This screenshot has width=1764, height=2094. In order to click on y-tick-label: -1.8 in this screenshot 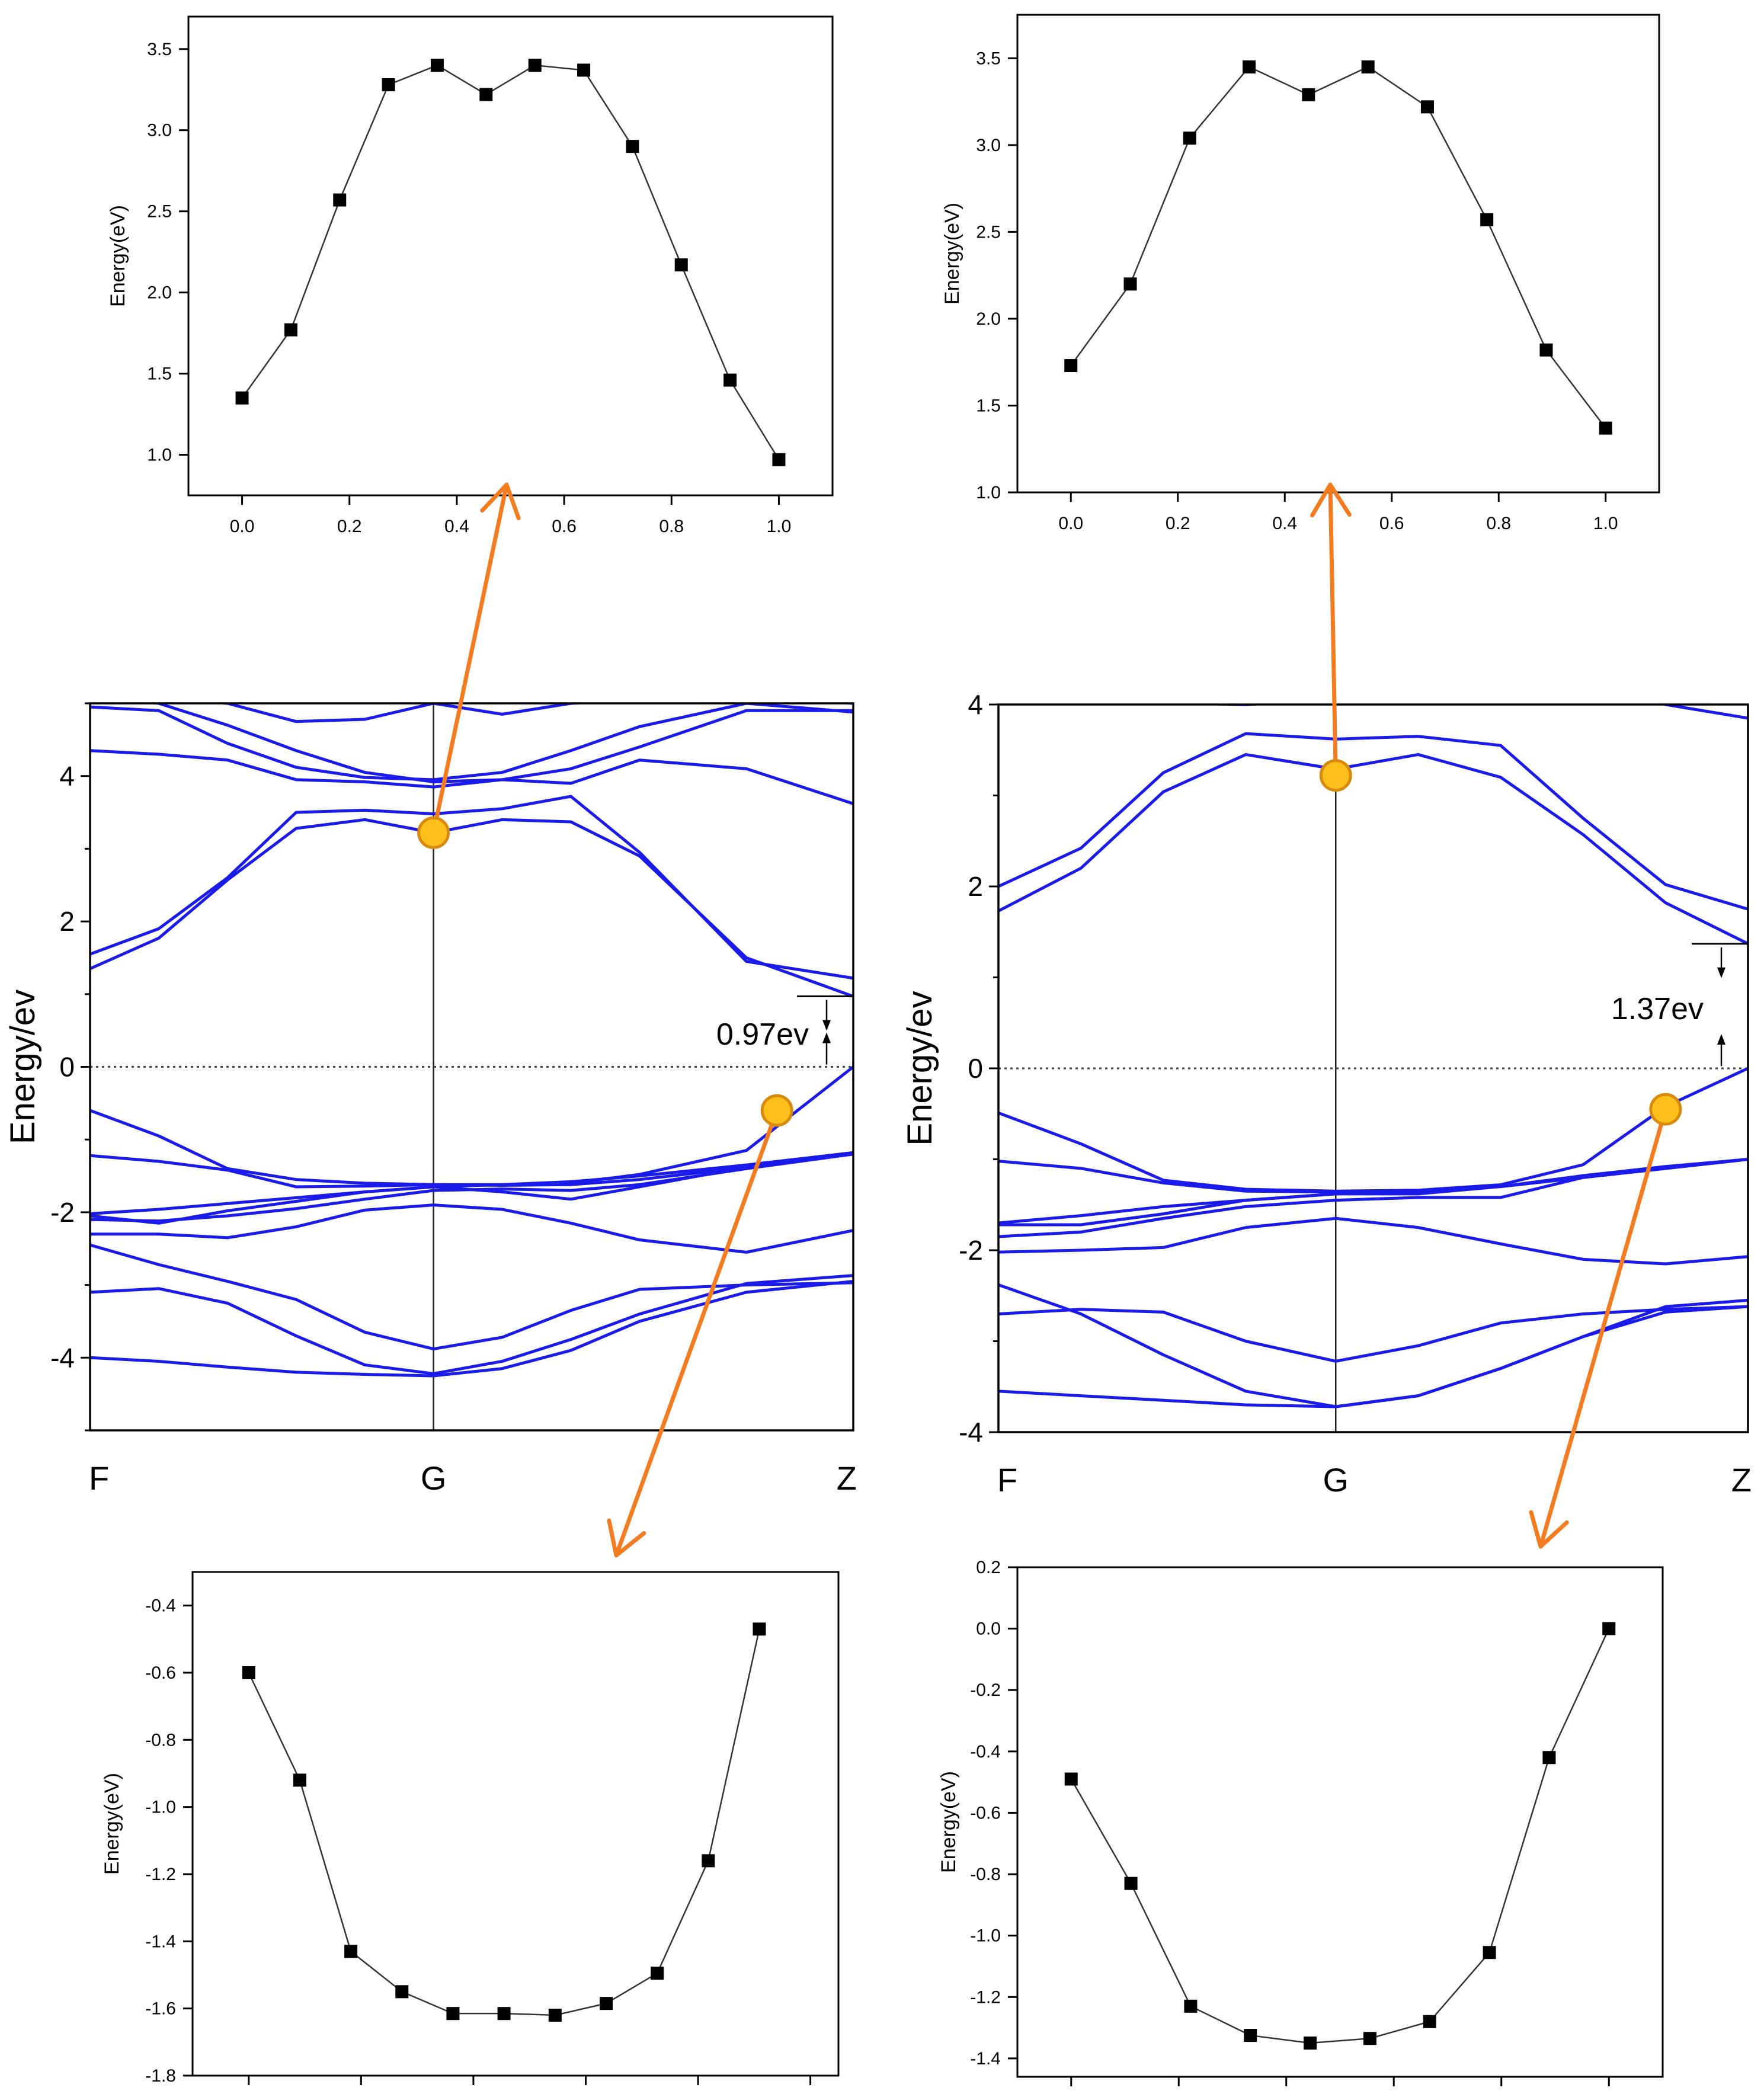, I will do `click(160, 2076)`.